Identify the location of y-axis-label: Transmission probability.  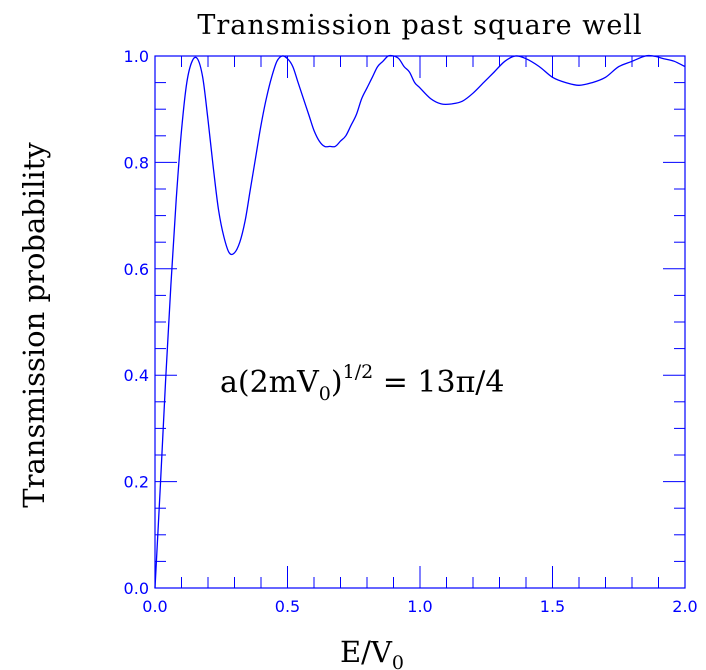
(34, 325).